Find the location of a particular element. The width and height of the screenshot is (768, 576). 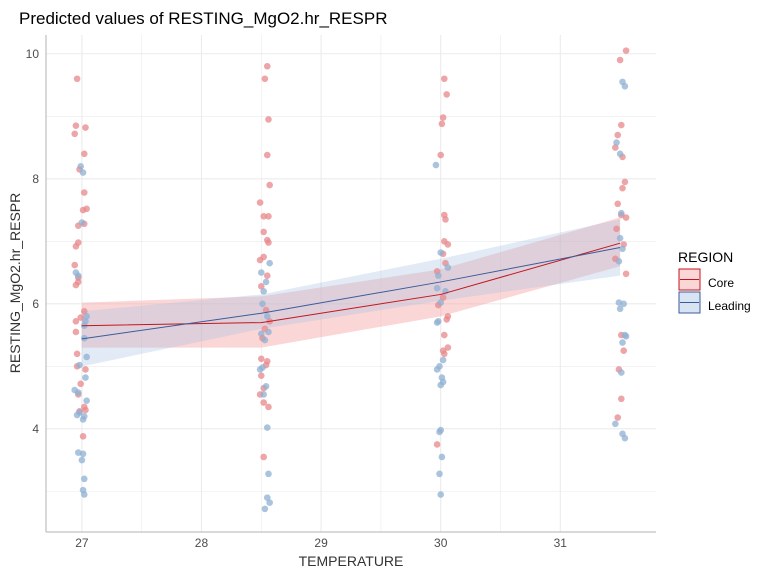

fit-line-leading is located at coordinates (351, 293).